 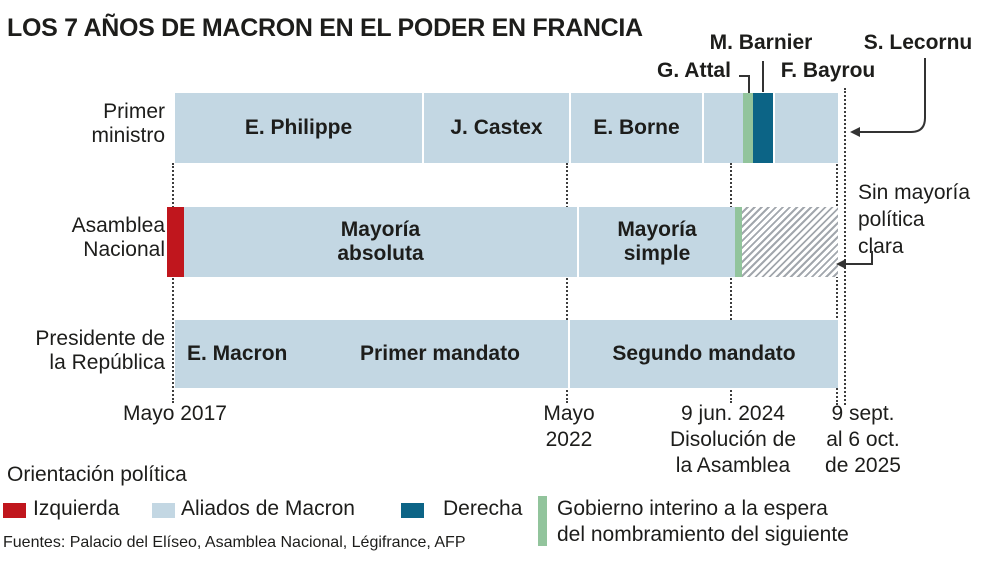 I want to click on axis-tick-sept-2025: 9 sept. al 6 oct. de 2025, so click(x=863, y=439).